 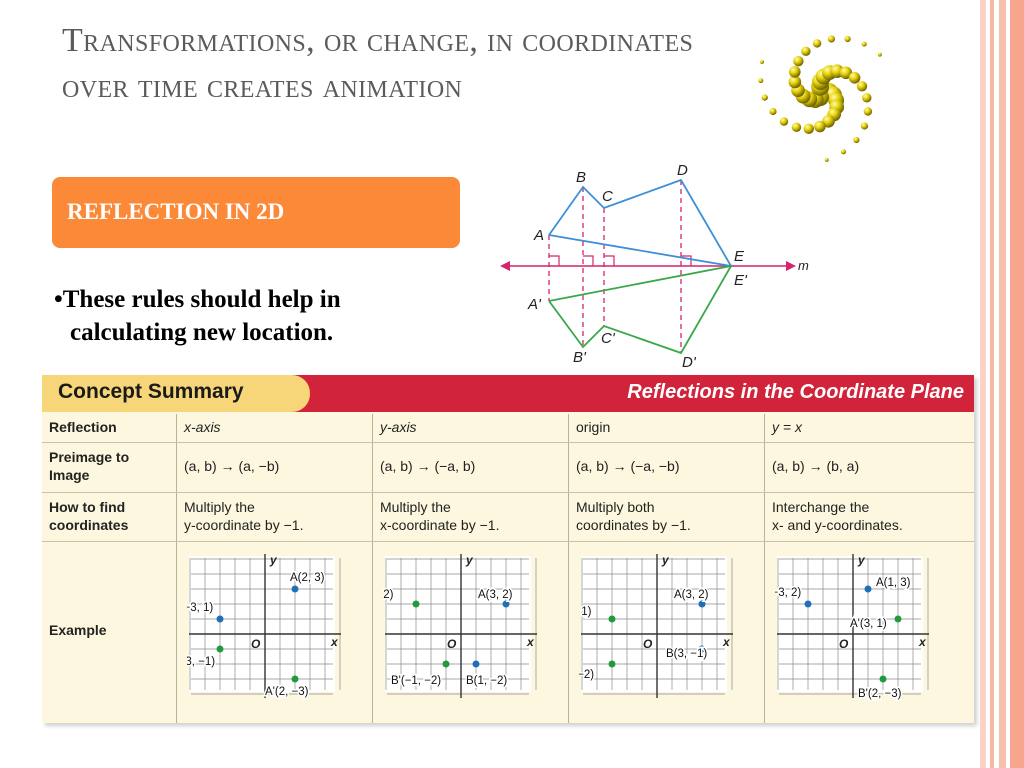 I want to click on image-polygon, so click(x=640, y=309).